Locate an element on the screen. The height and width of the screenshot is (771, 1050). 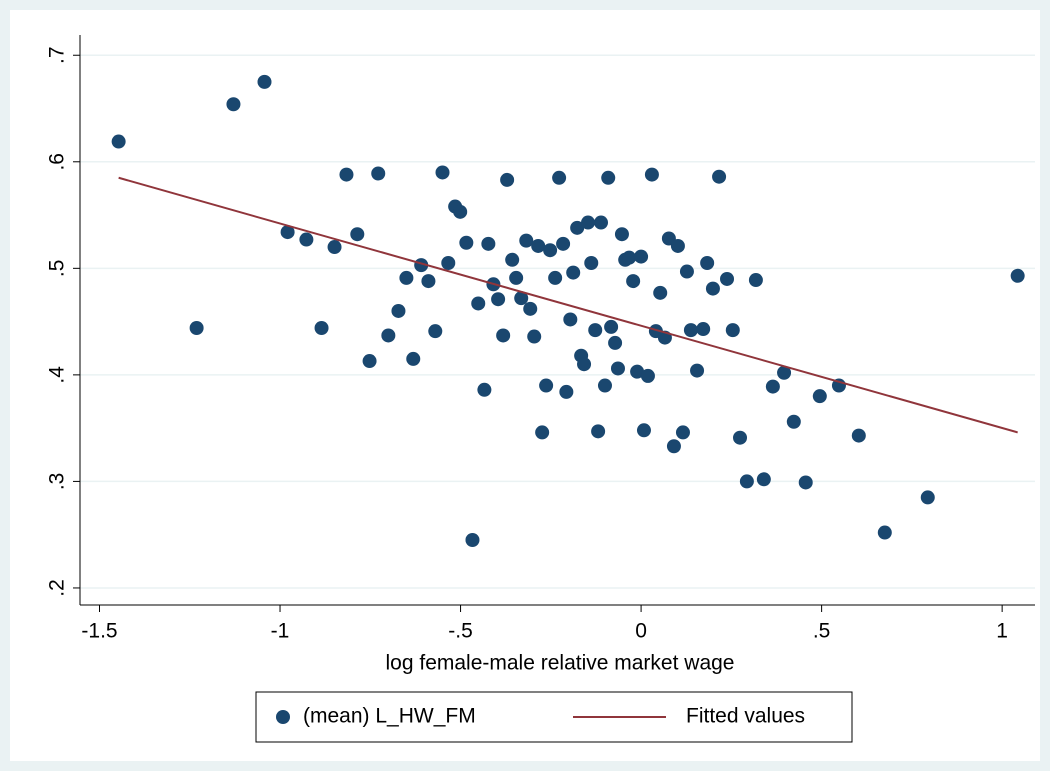
legend-label: Fitted values is located at coordinates (745, 716).